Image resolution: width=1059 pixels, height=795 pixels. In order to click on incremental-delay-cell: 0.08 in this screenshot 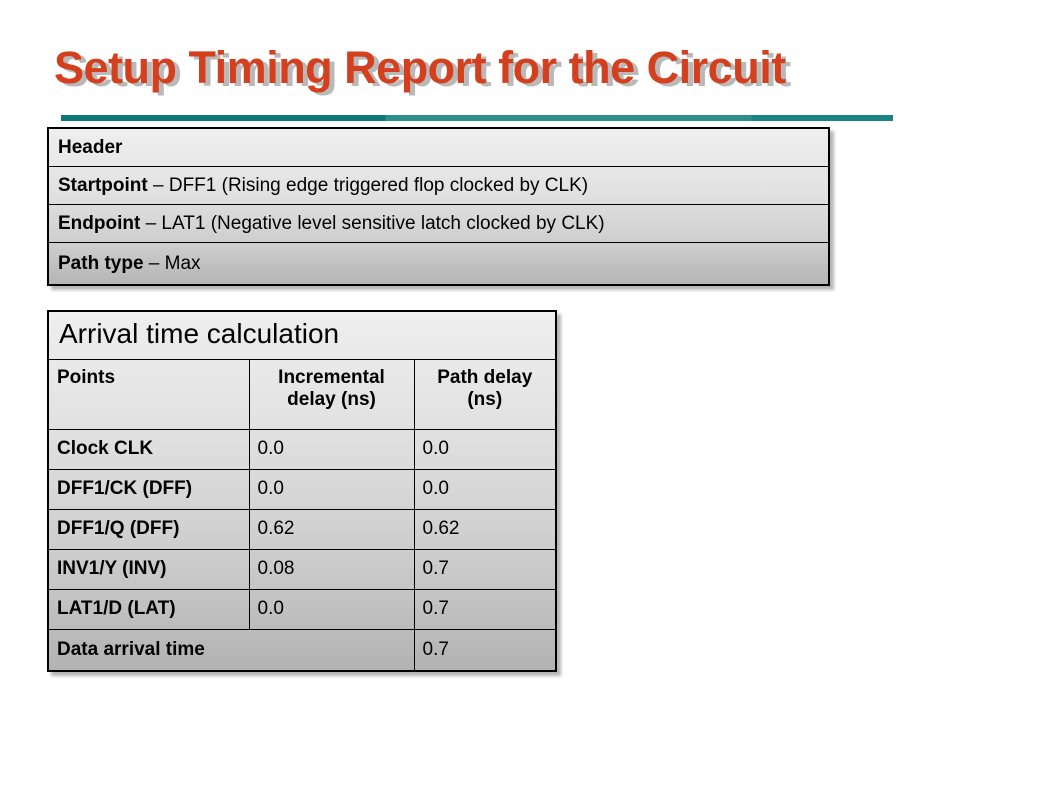, I will do `click(331, 569)`.